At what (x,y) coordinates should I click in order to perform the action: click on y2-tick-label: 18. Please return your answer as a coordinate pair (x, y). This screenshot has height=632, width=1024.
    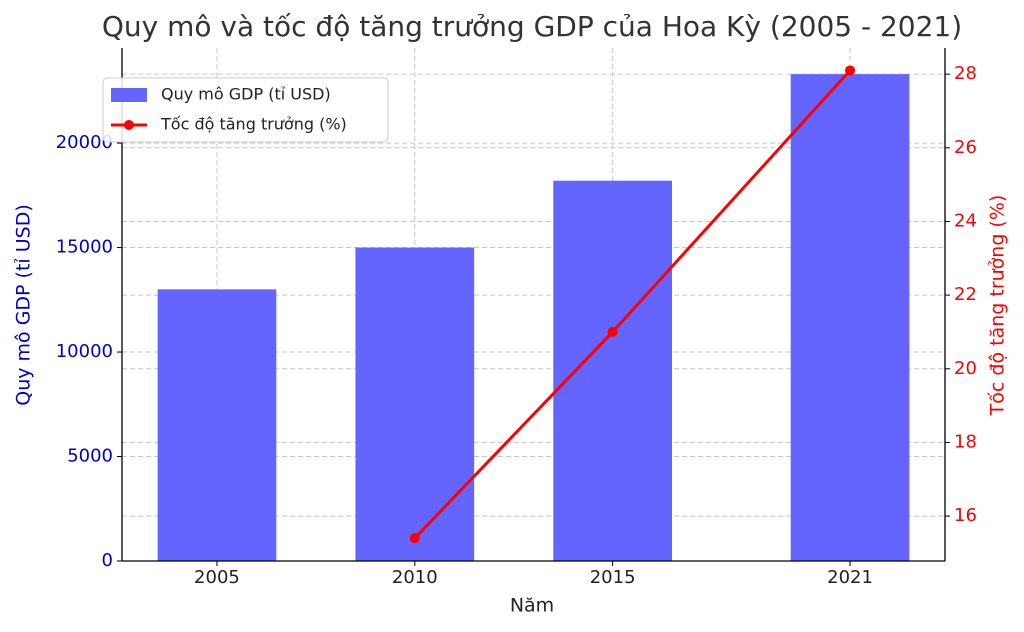
    Looking at the image, I should click on (965, 441).